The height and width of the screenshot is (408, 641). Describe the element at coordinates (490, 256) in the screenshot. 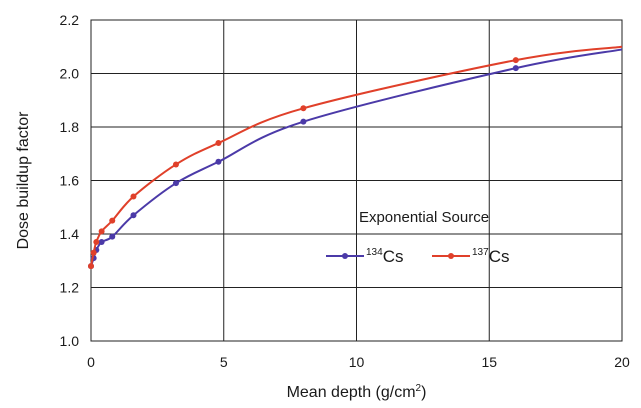

I see `legend-label: 137Cs` at that location.